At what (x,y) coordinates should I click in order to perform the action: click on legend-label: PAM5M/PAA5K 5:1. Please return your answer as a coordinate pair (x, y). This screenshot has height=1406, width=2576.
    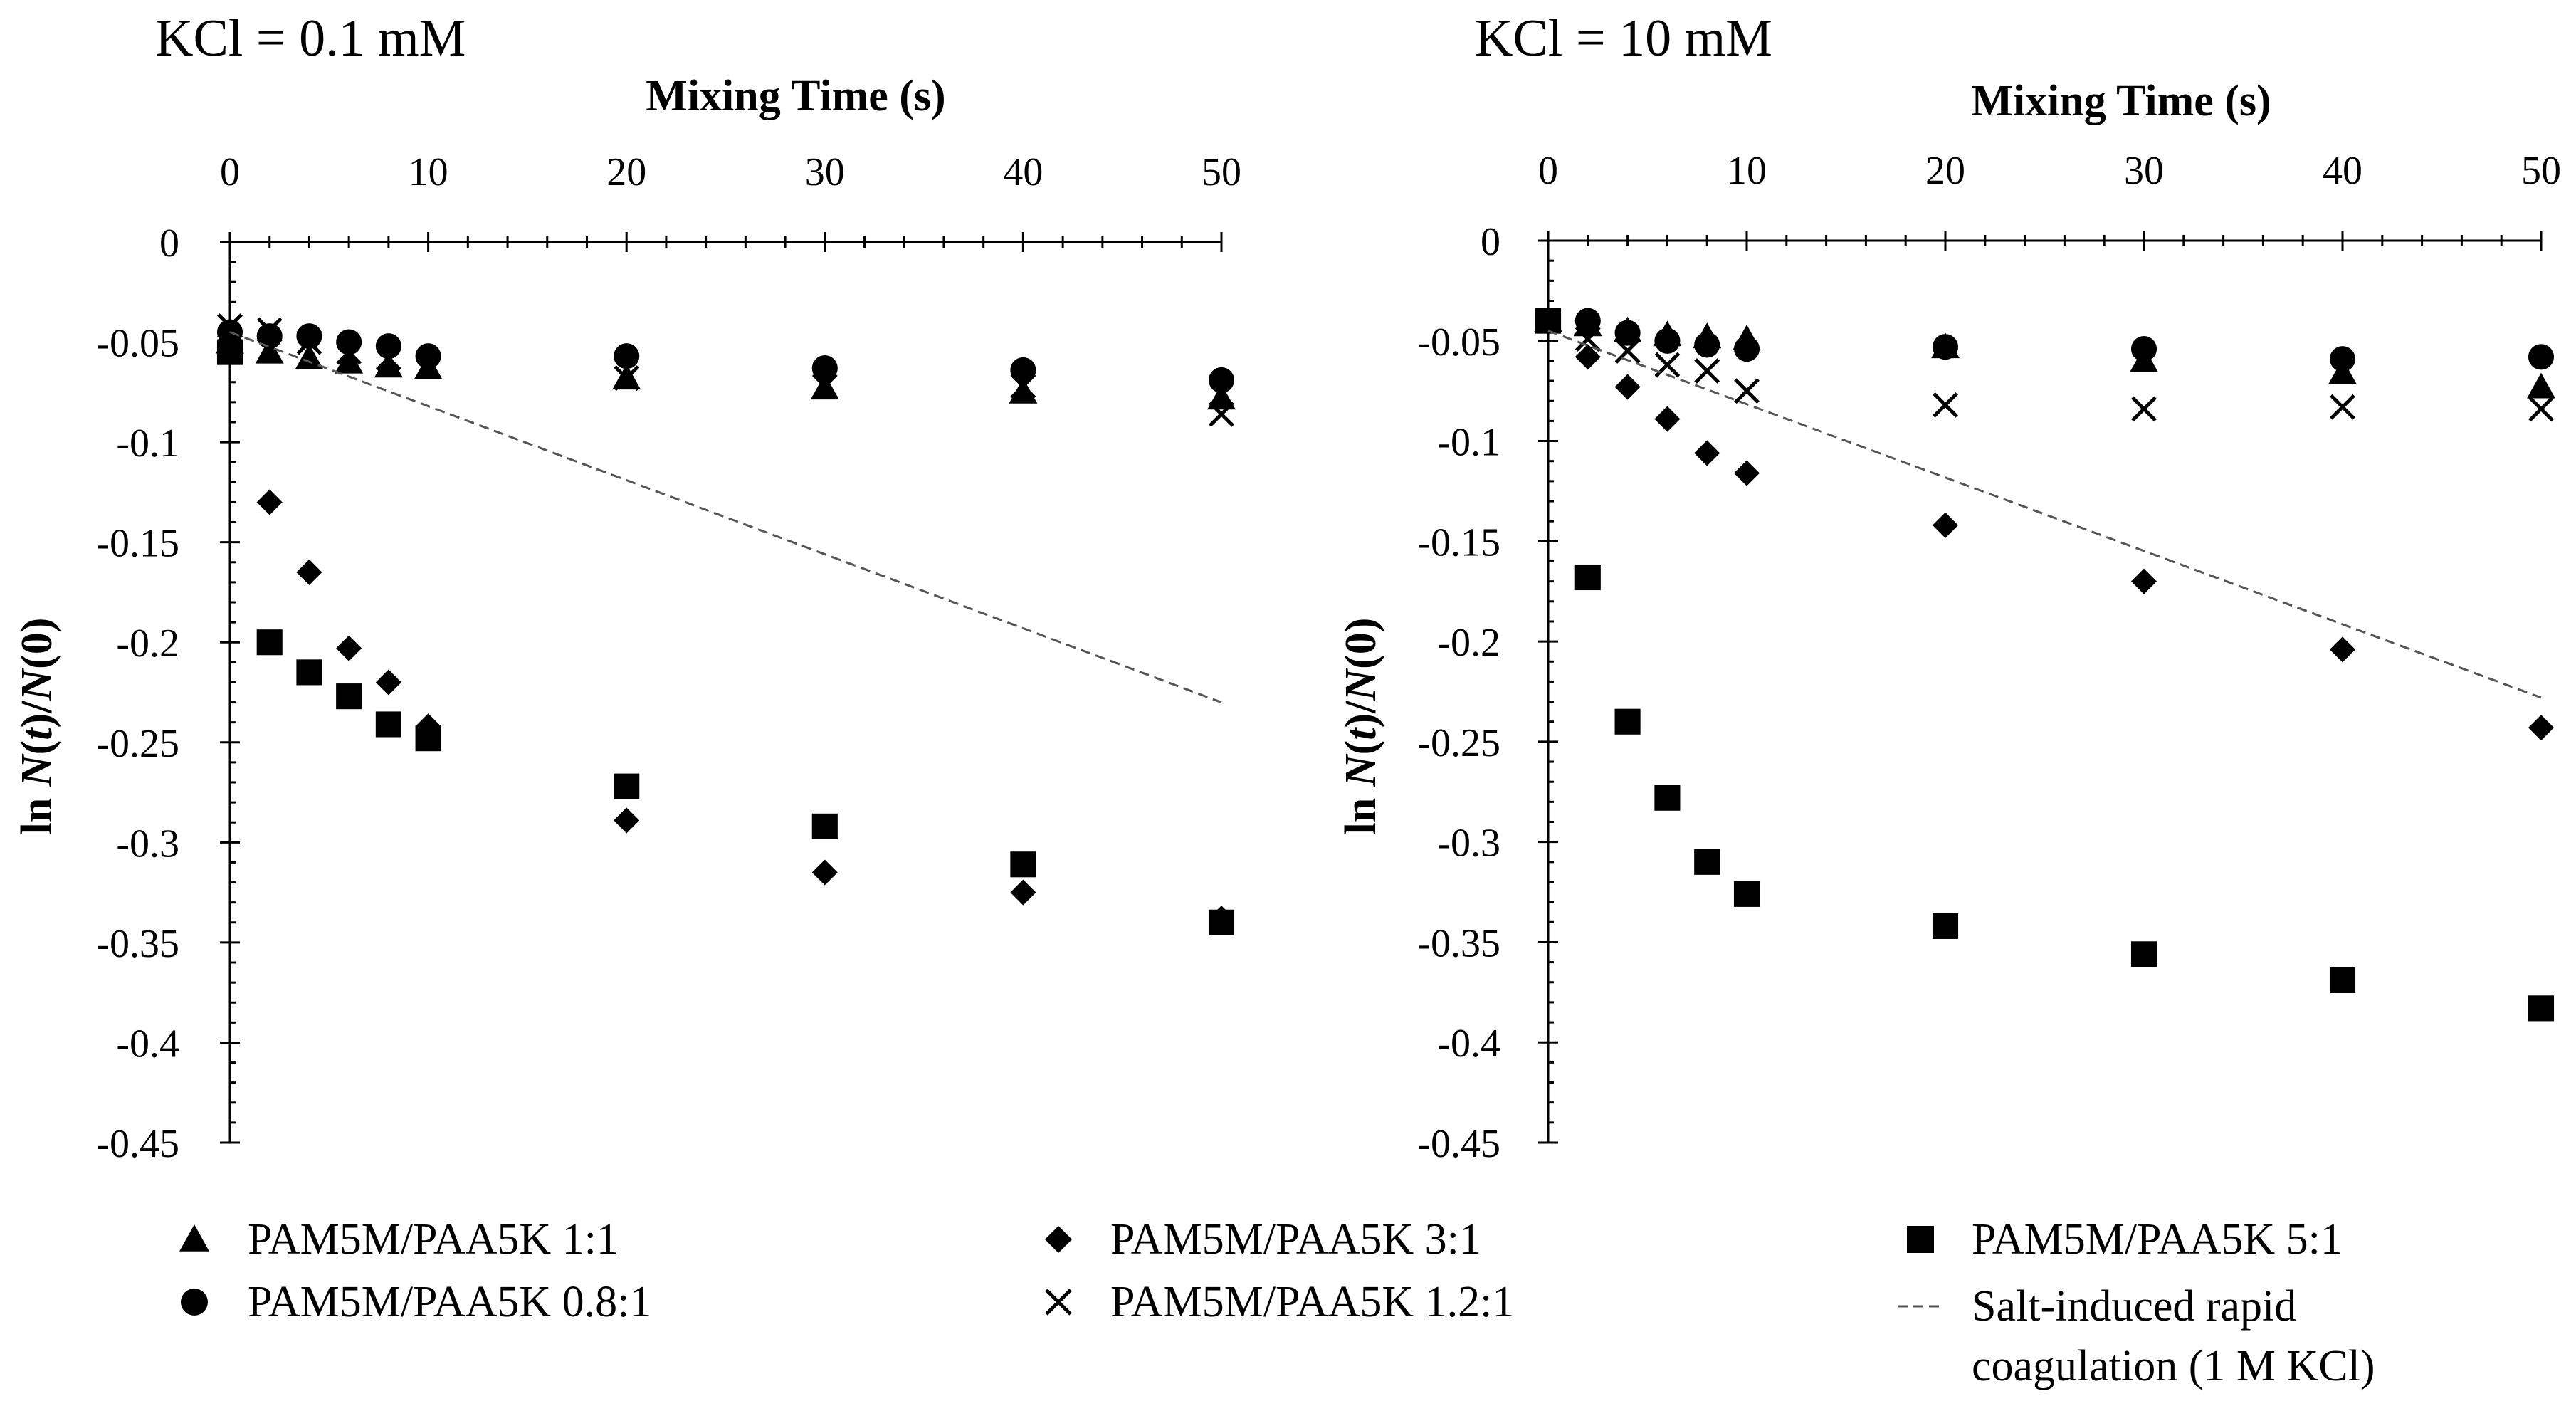
    Looking at the image, I should click on (2157, 1239).